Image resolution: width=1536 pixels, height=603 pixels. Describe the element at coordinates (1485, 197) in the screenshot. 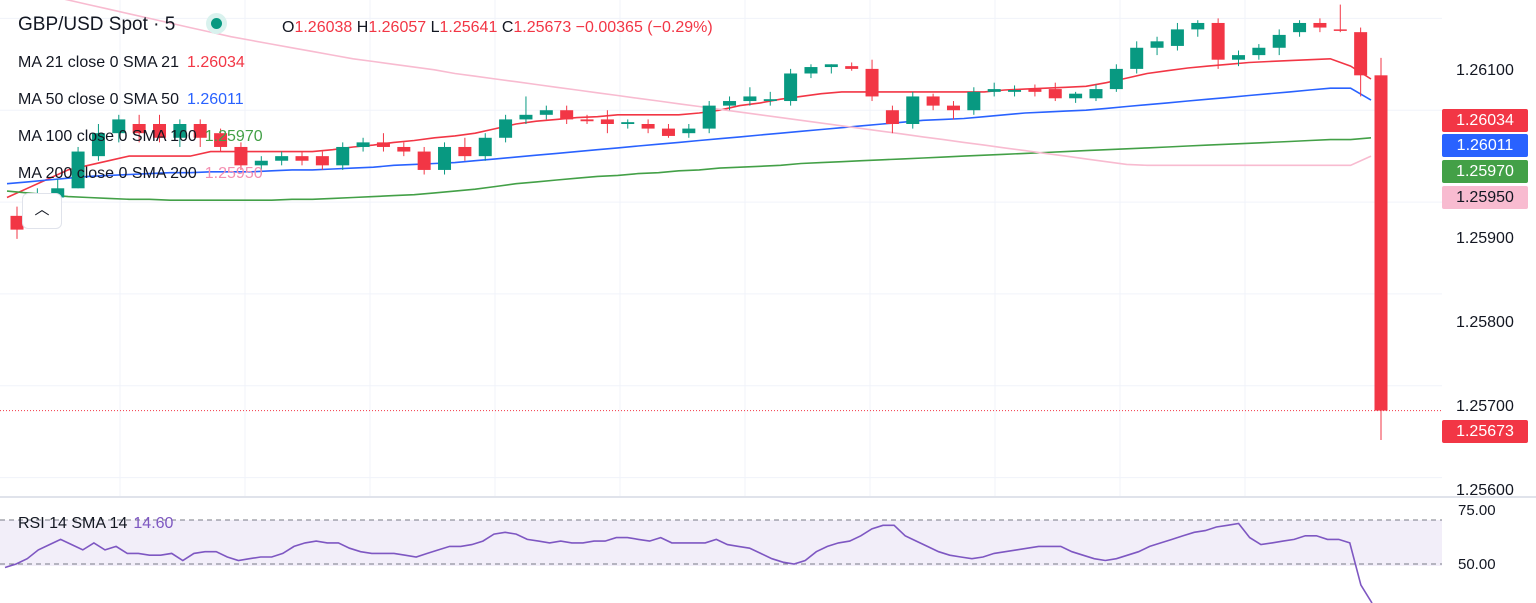

I see `price-tag-ma200: 1.25950` at that location.